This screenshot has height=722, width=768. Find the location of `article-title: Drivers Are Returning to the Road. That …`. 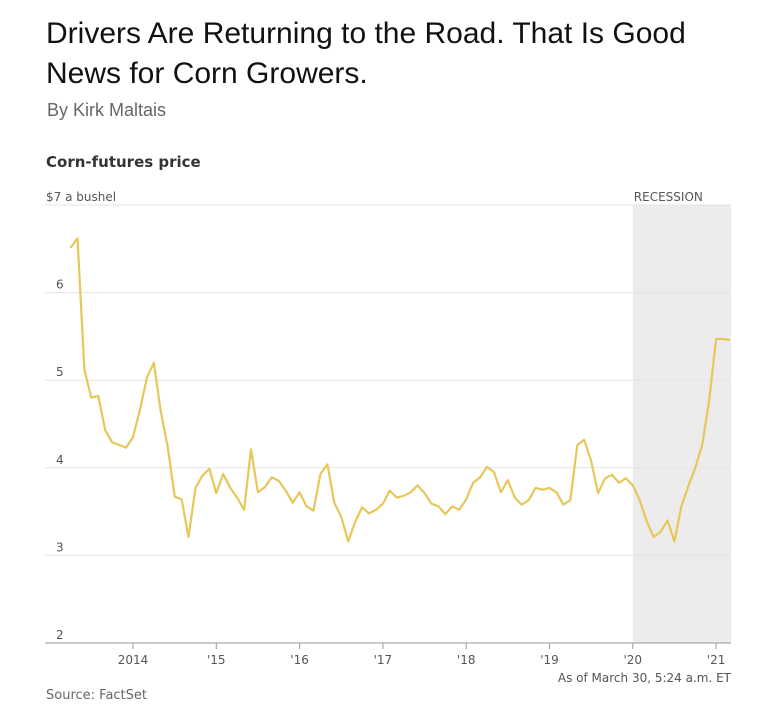

article-title: Drivers Are Returning to the Road. That … is located at coordinates (366, 53).